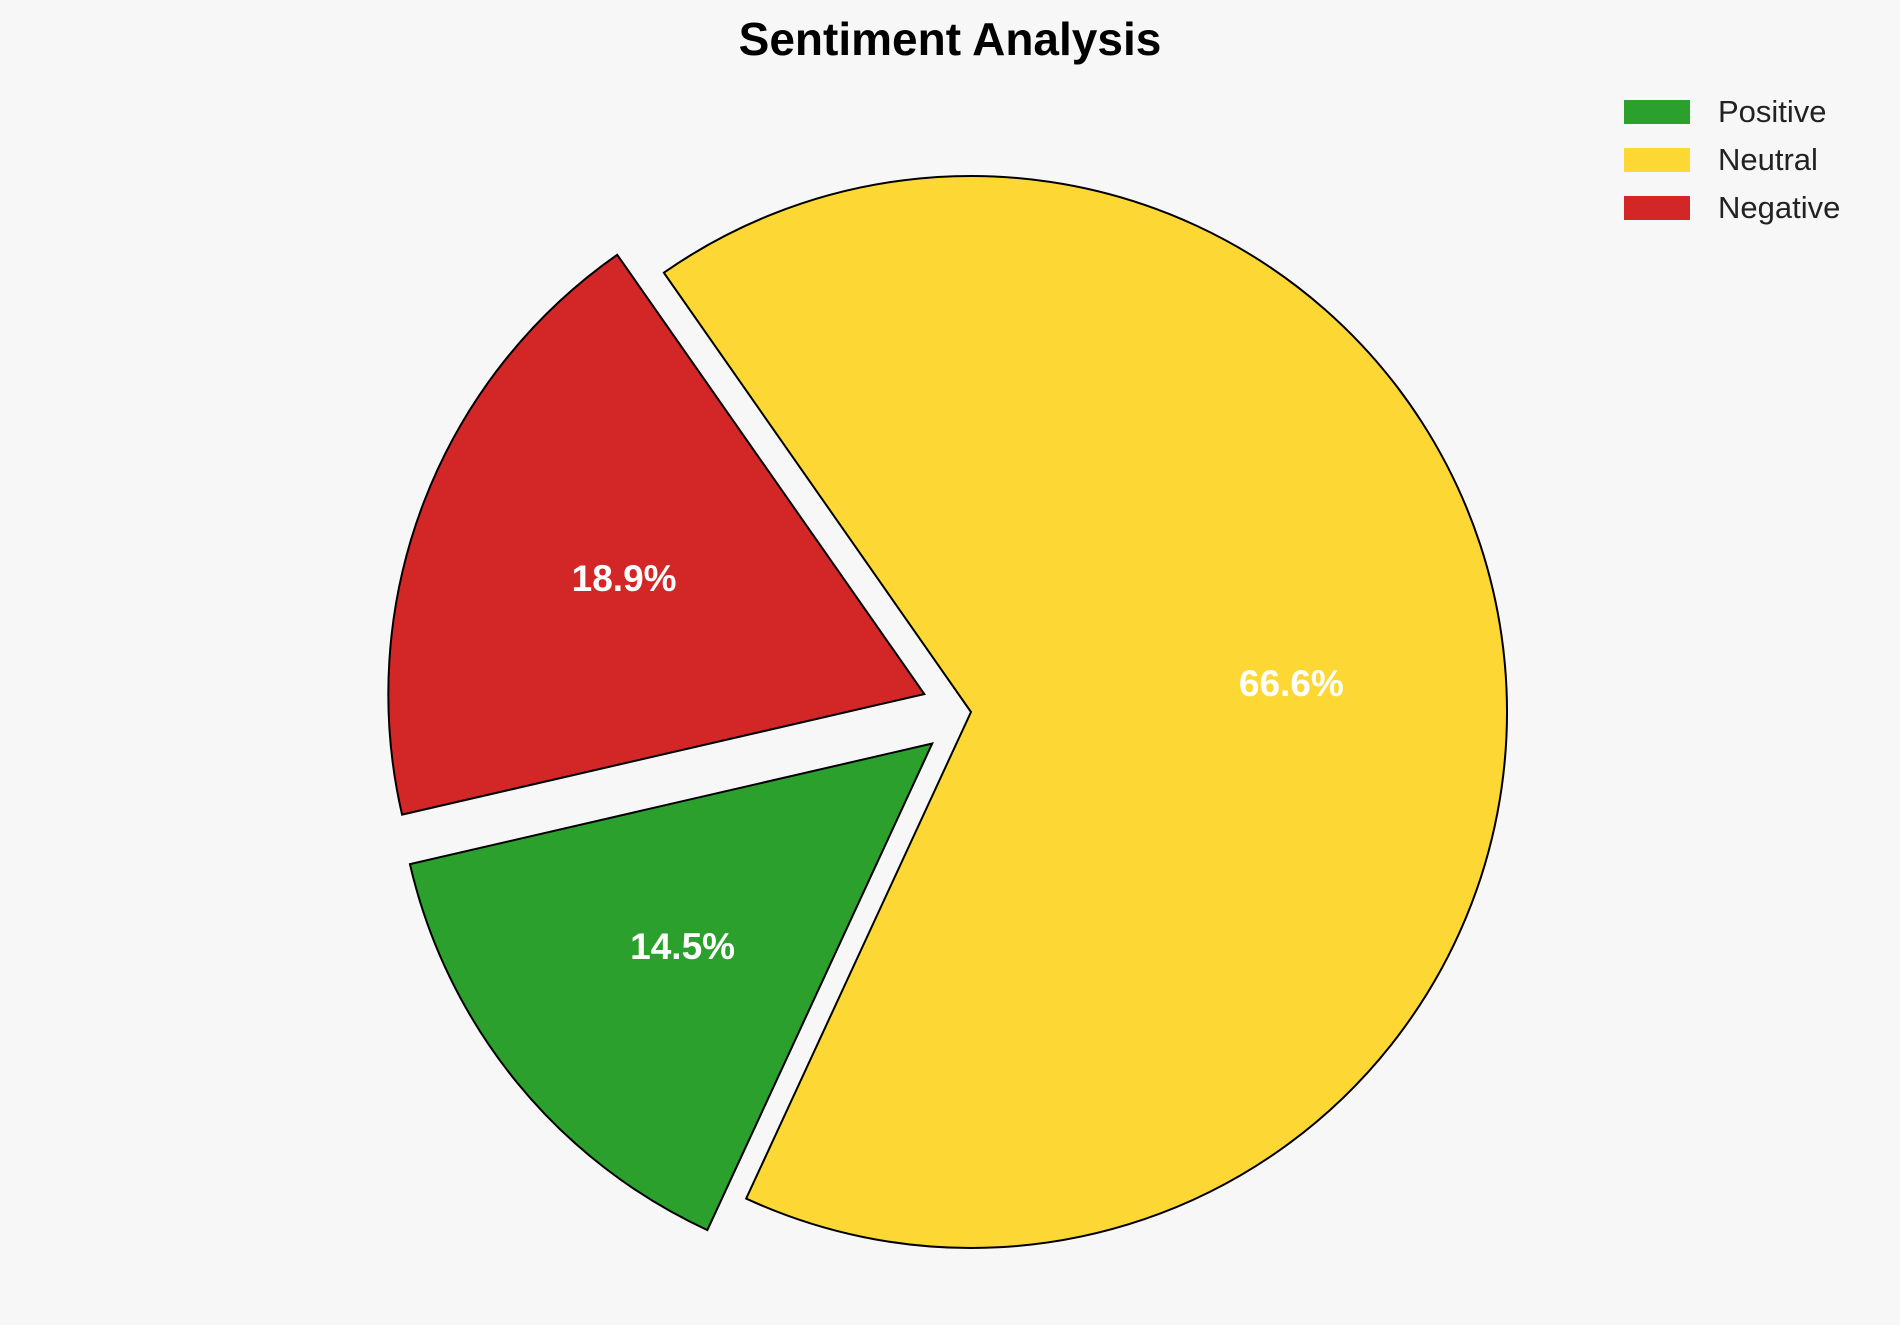 The image size is (1900, 1325). I want to click on pie-slice-positive, so click(671, 987).